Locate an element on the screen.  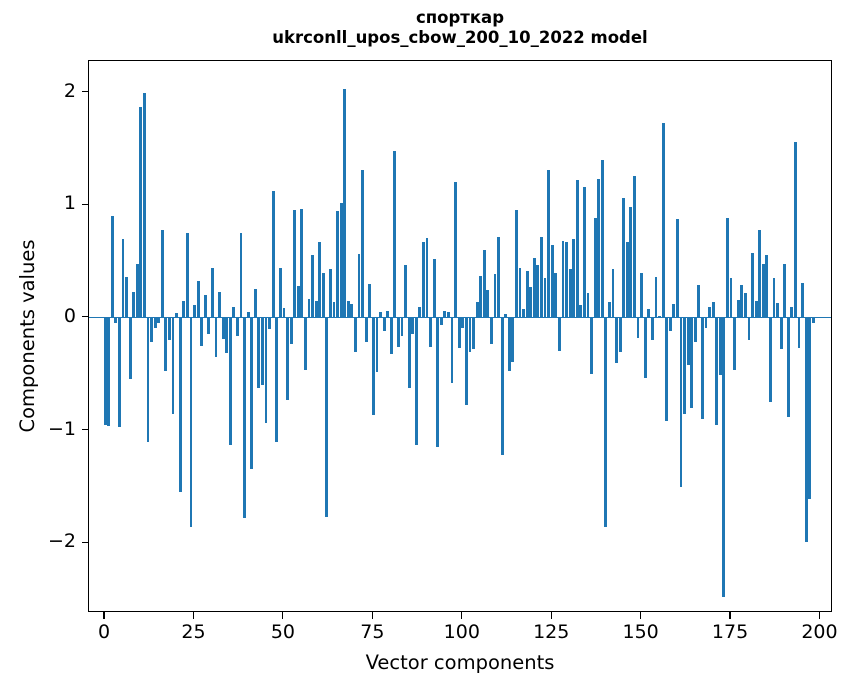
x-tick-label: 25 is located at coordinates (193, 632).